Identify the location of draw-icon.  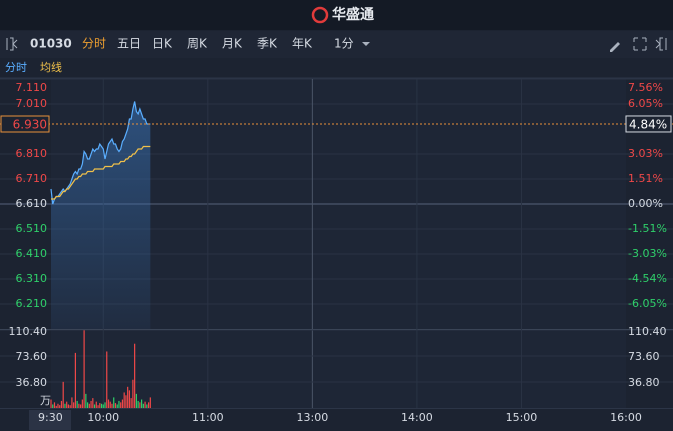
(615, 47).